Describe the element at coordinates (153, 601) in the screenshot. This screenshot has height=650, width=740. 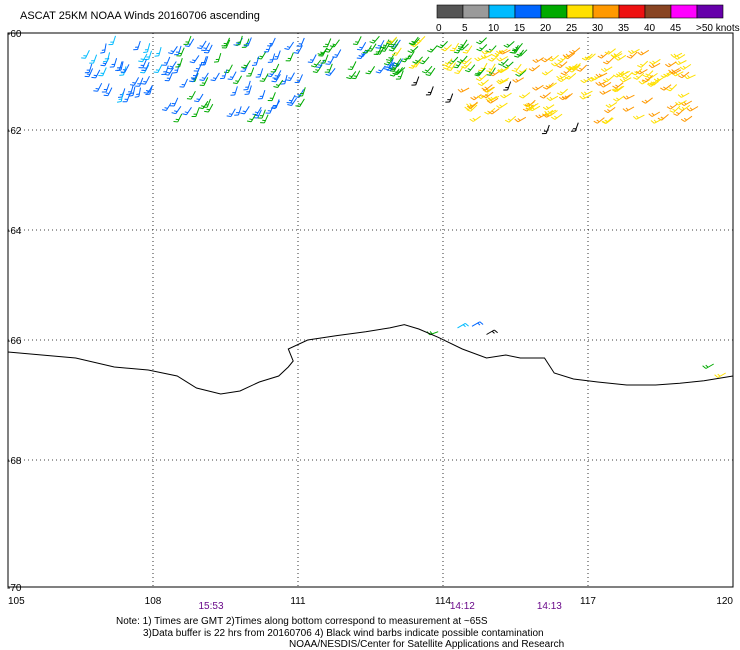
I see `longitude-label: 108` at that location.